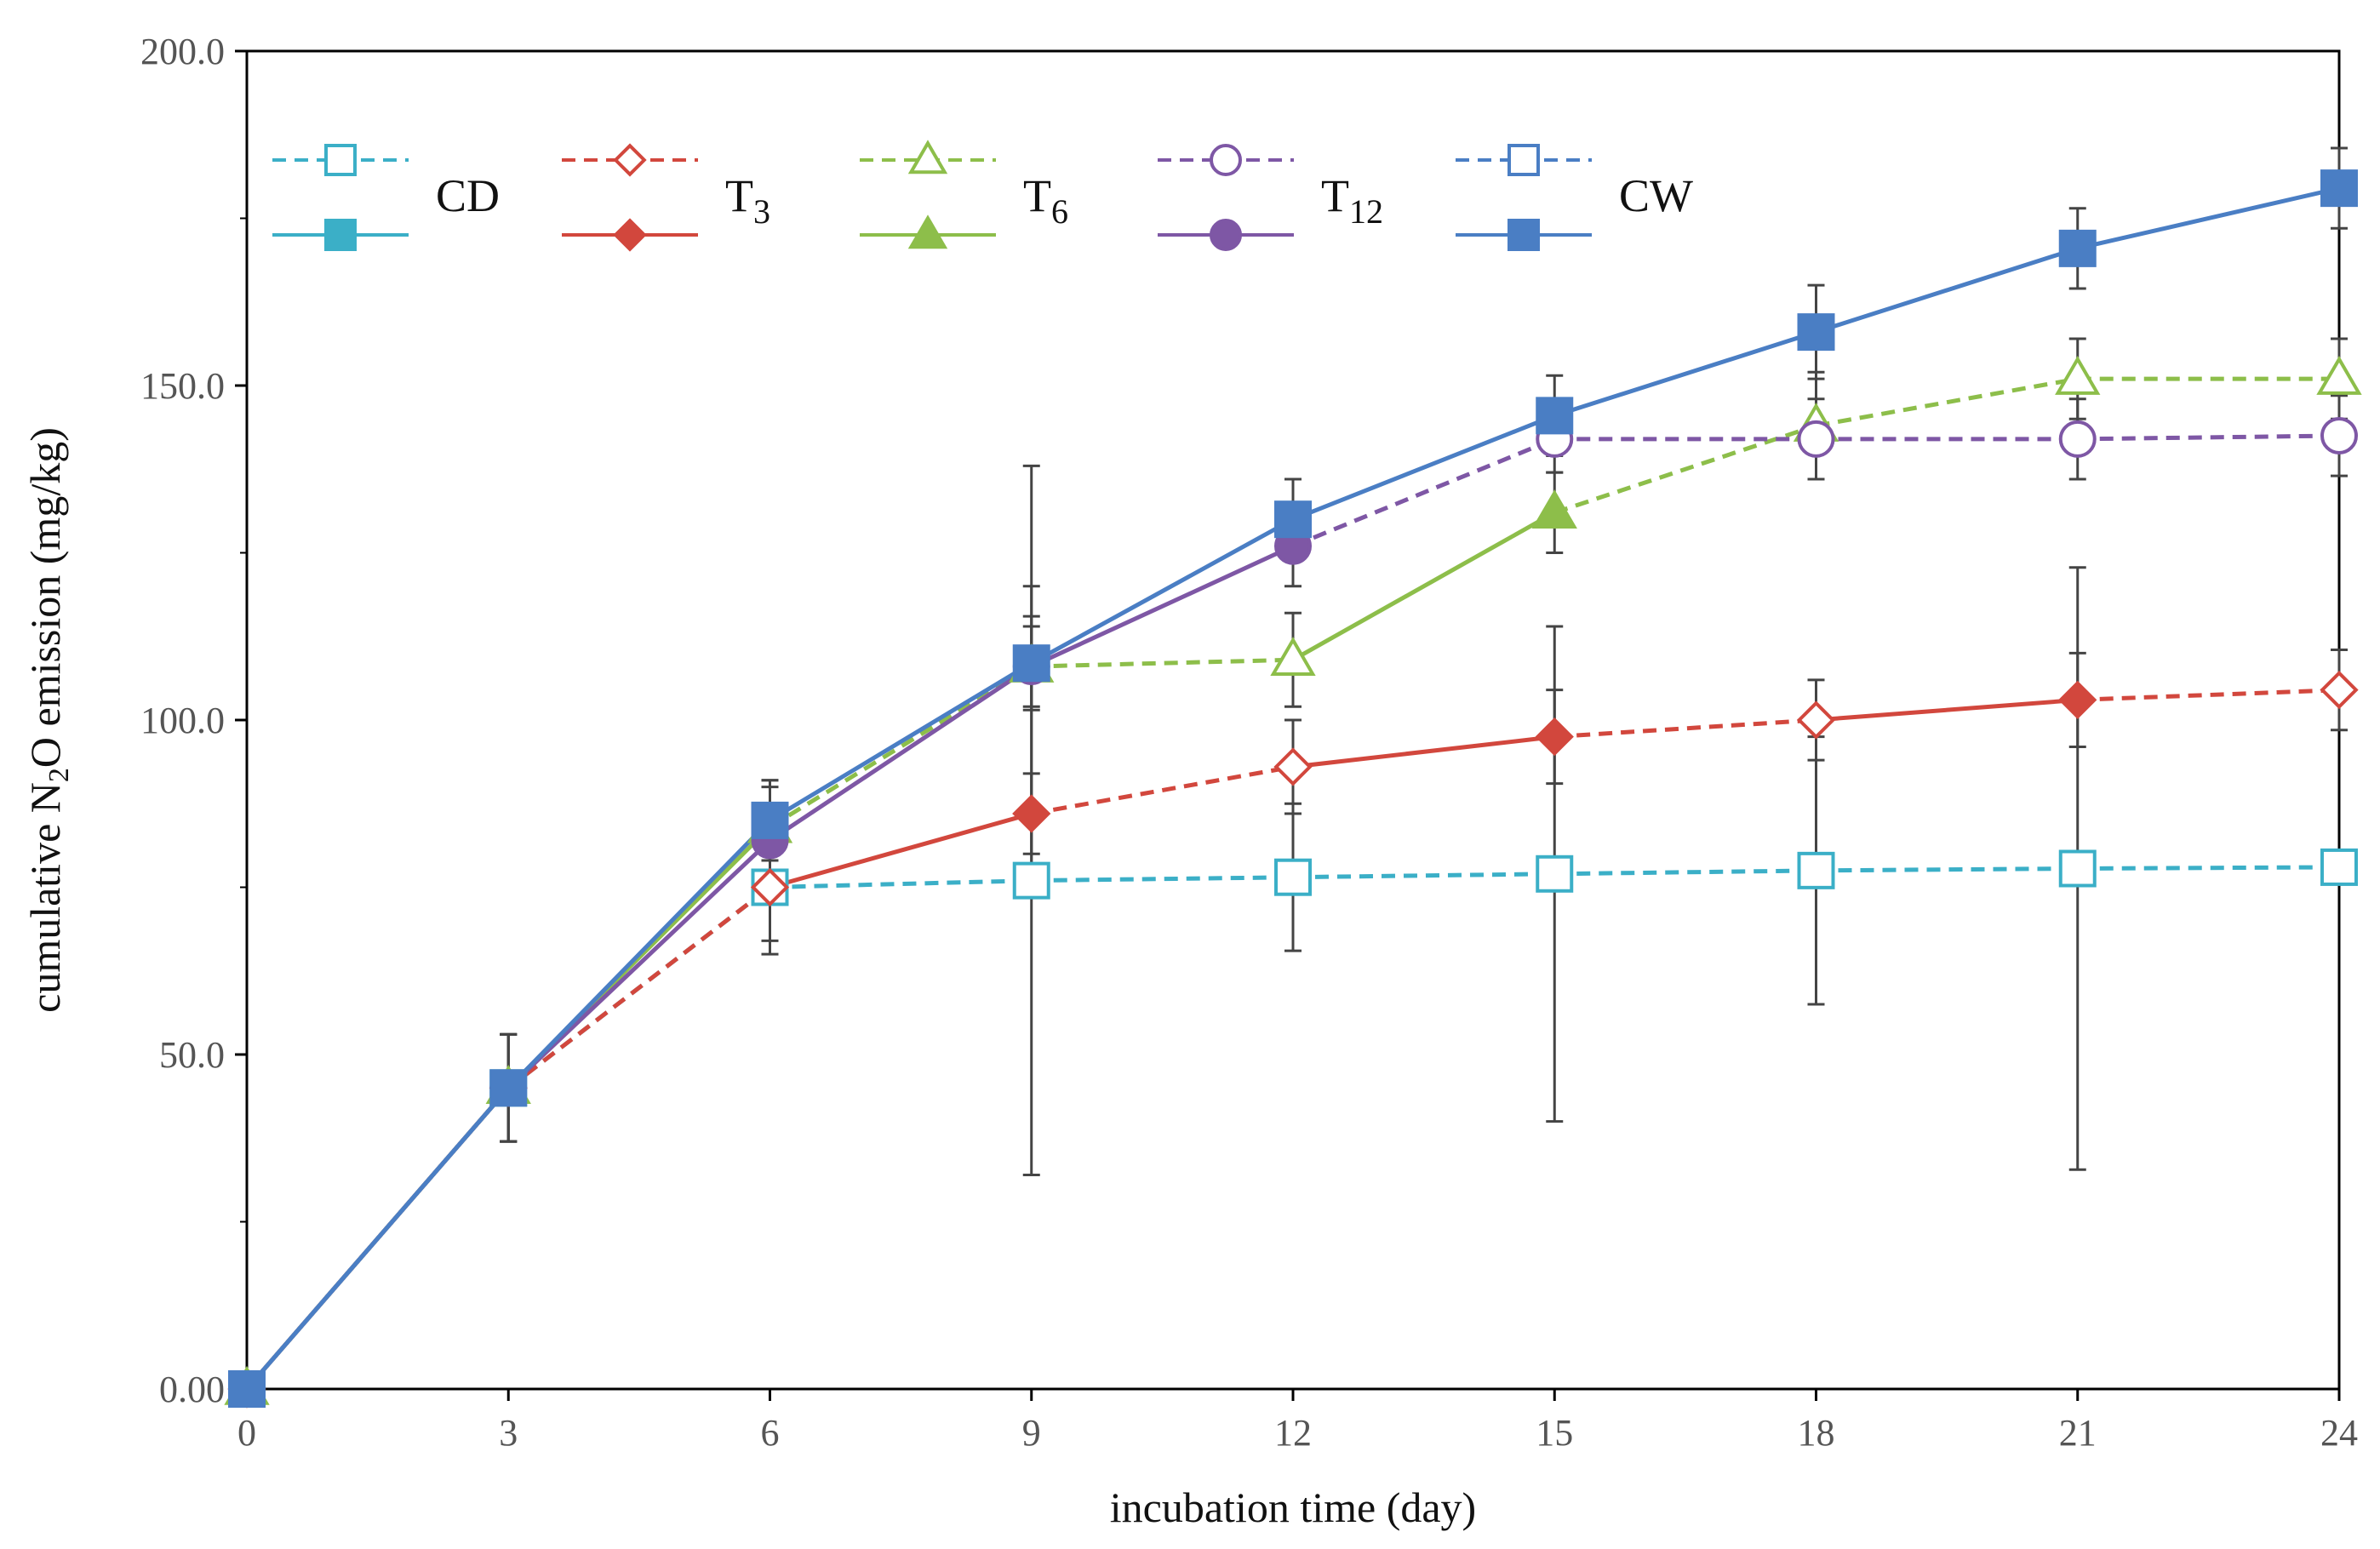 This screenshot has width=2380, height=1549. What do you see at coordinates (770, 1433) in the screenshot?
I see `x-tick-label: 6` at bounding box center [770, 1433].